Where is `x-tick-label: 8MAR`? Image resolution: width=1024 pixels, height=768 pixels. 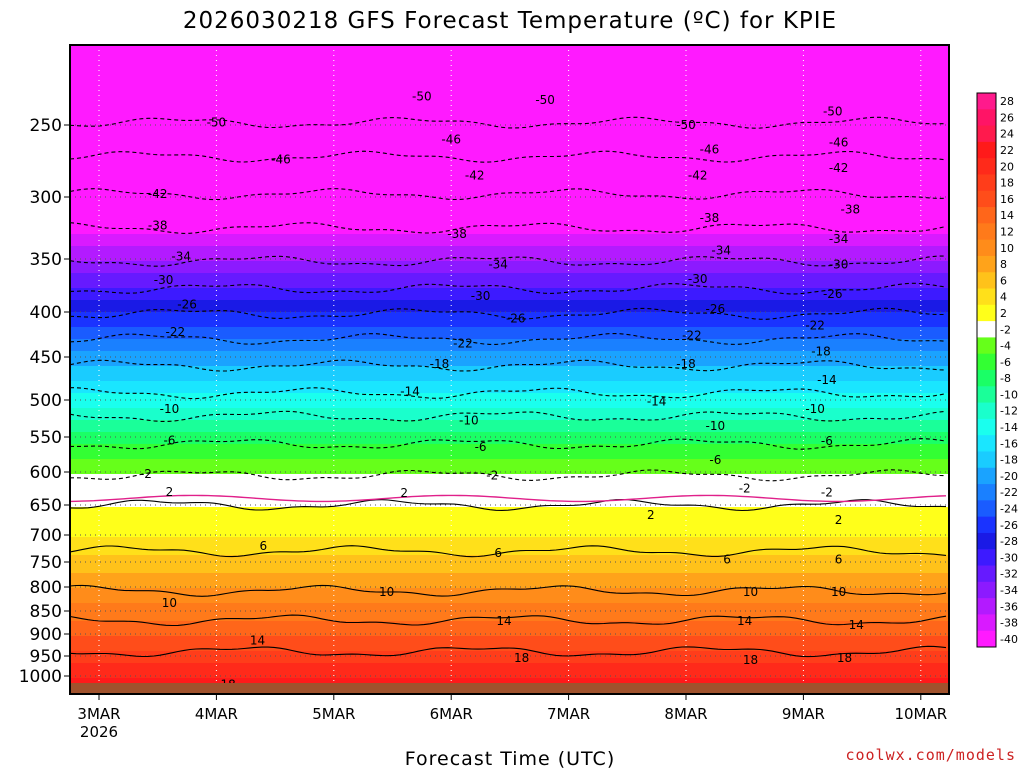
x-tick-label: 8MAR is located at coordinates (685, 714).